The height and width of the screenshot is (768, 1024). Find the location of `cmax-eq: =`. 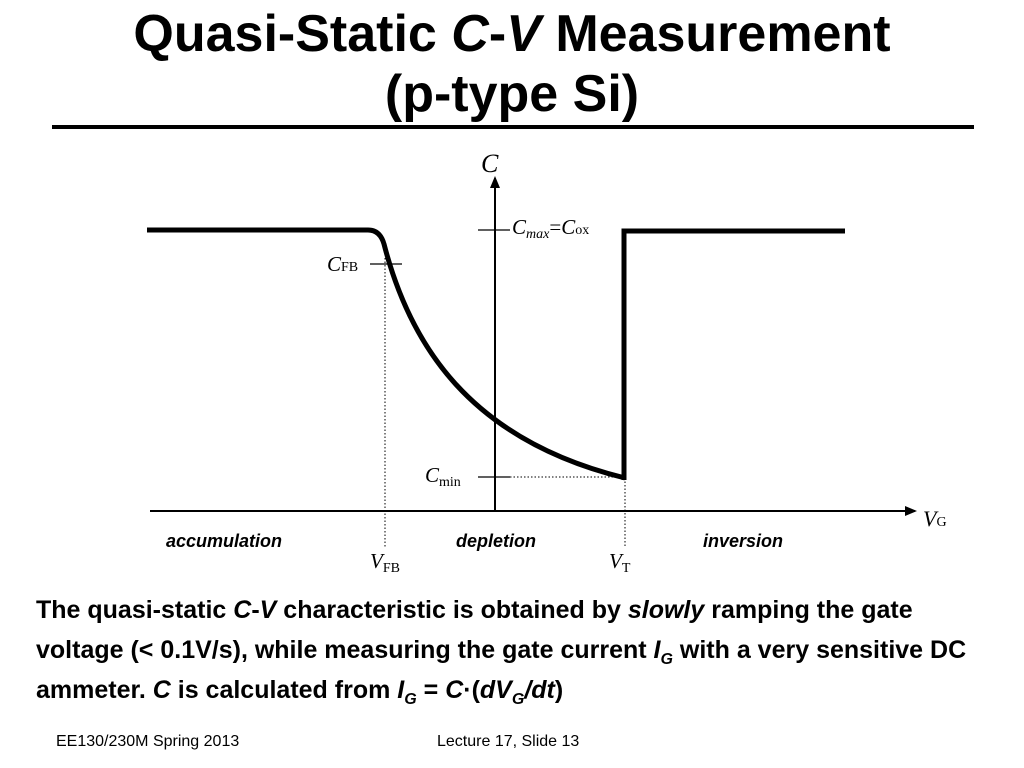

cmax-eq: = is located at coordinates (555, 227).